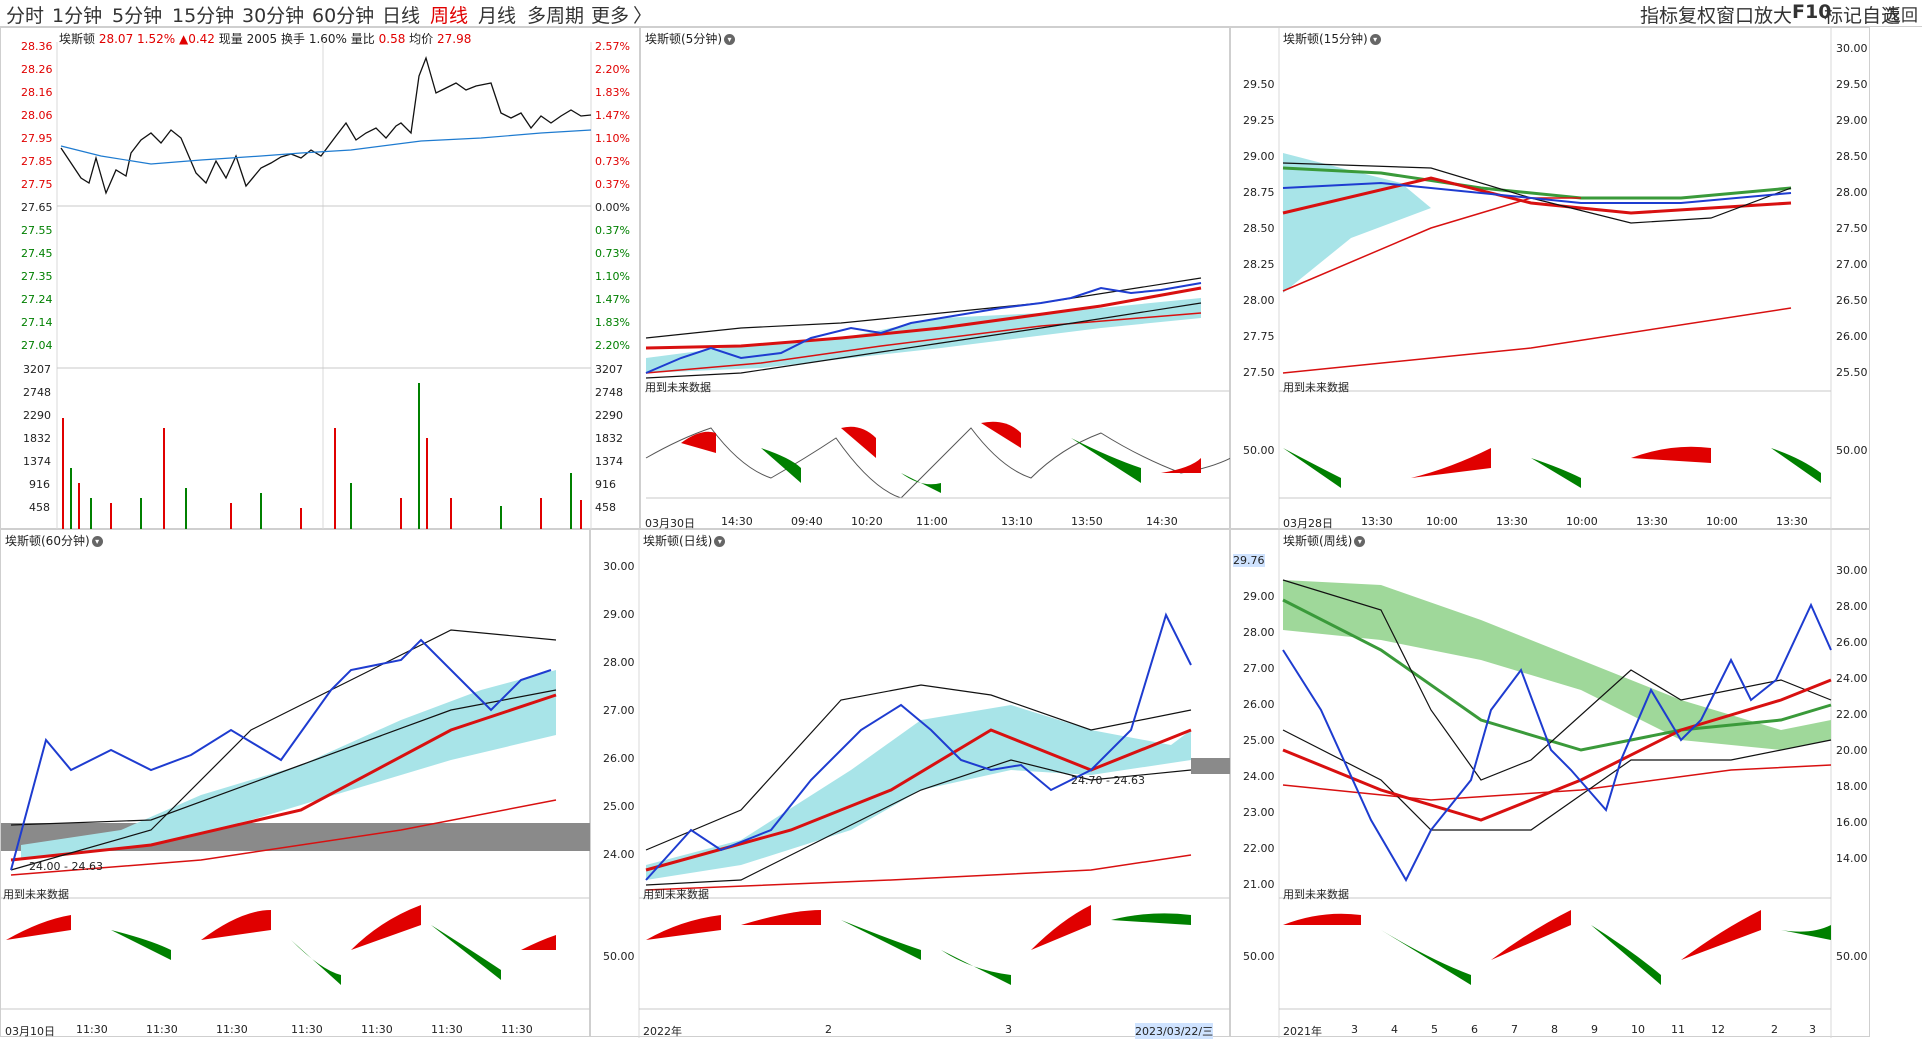  What do you see at coordinates (932, 521) in the screenshot?
I see `x-tick: 11:00` at bounding box center [932, 521].